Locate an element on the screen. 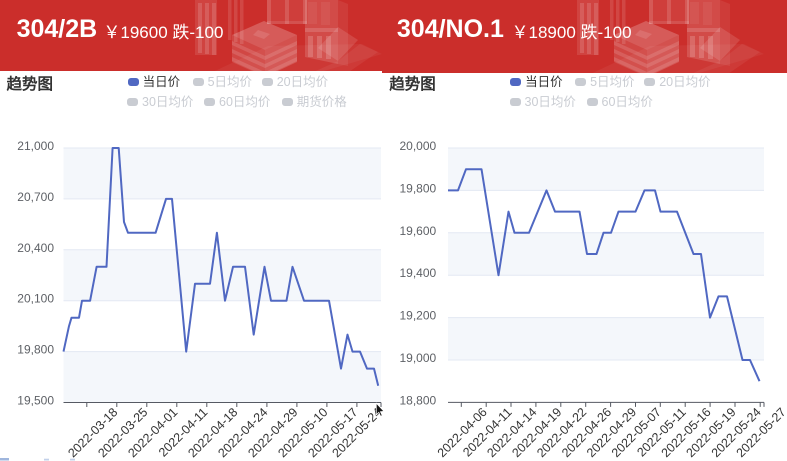  svg-text: 20,100 is located at coordinates (35, 299).